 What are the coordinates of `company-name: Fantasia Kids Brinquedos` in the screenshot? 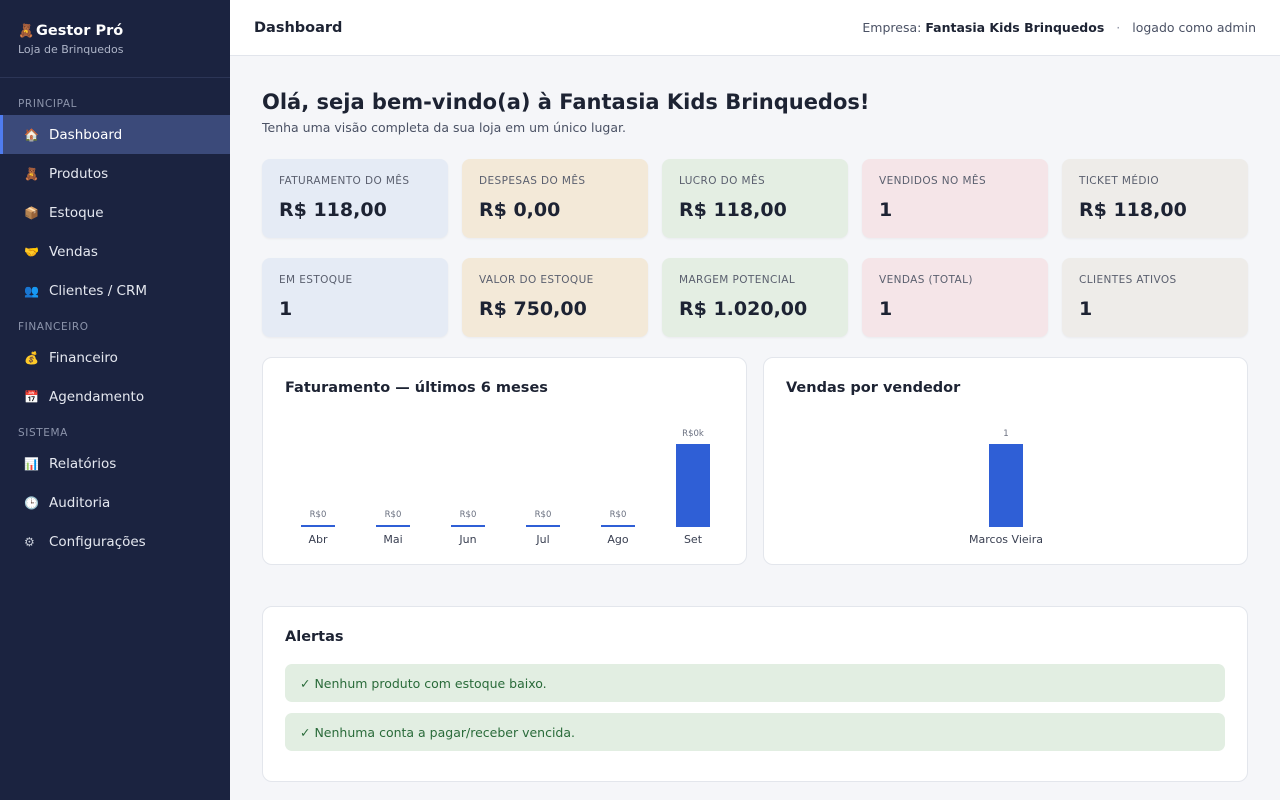 It's located at (1015, 27).